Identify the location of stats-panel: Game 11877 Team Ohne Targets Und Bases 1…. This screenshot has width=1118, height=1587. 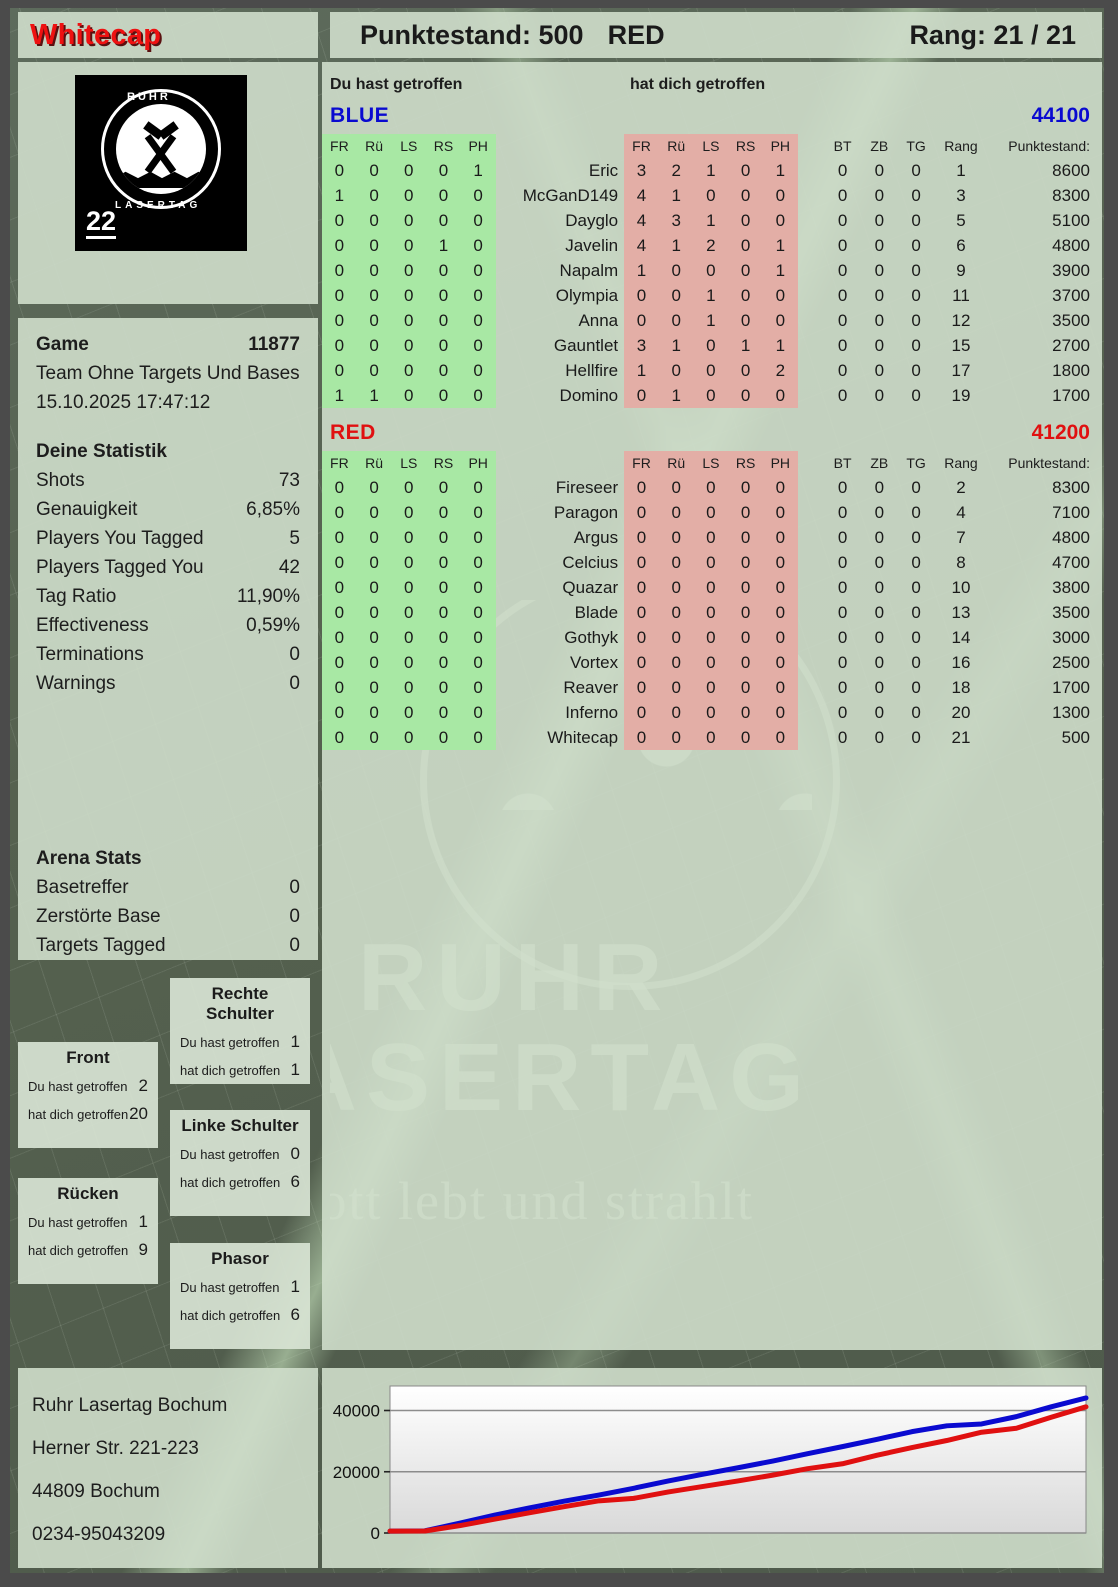
(168, 639).